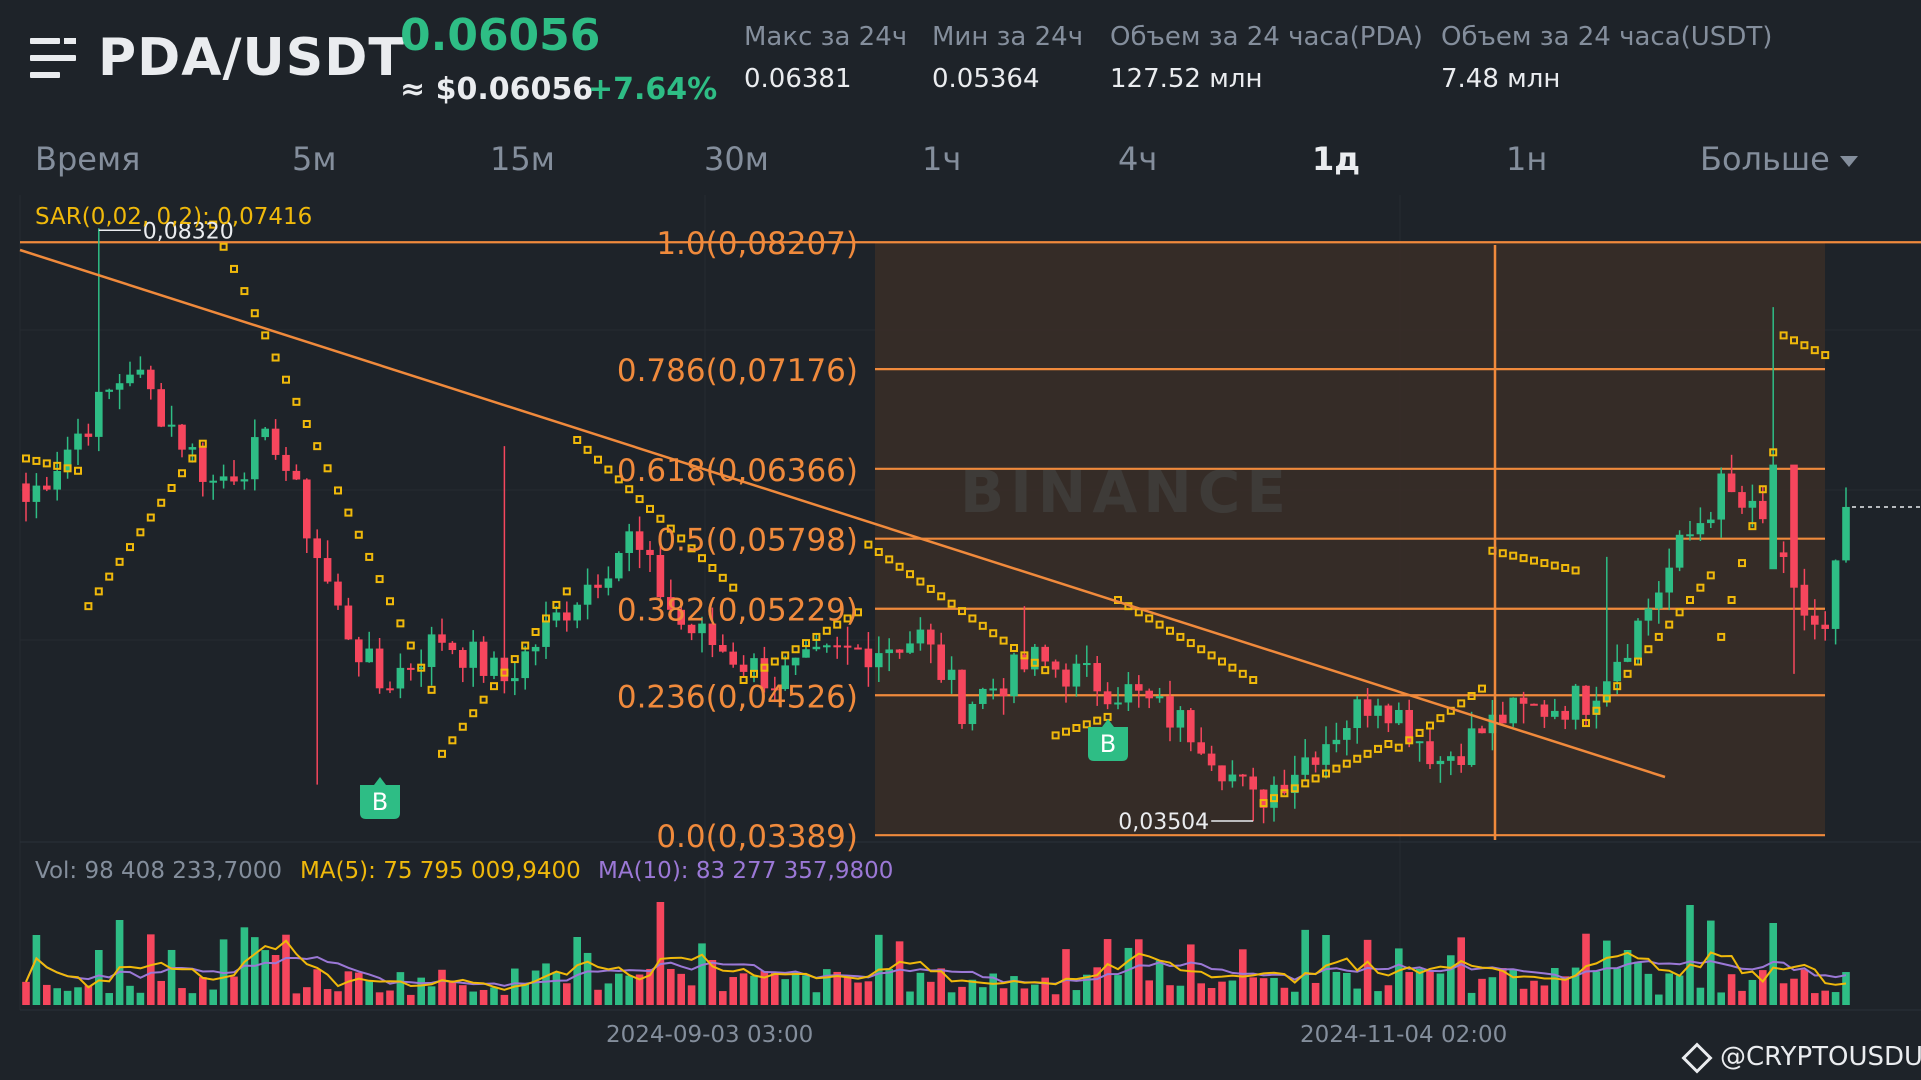 This screenshot has width=1921, height=1080. What do you see at coordinates (314, 159) in the screenshot?
I see `tab-5m: 5м` at bounding box center [314, 159].